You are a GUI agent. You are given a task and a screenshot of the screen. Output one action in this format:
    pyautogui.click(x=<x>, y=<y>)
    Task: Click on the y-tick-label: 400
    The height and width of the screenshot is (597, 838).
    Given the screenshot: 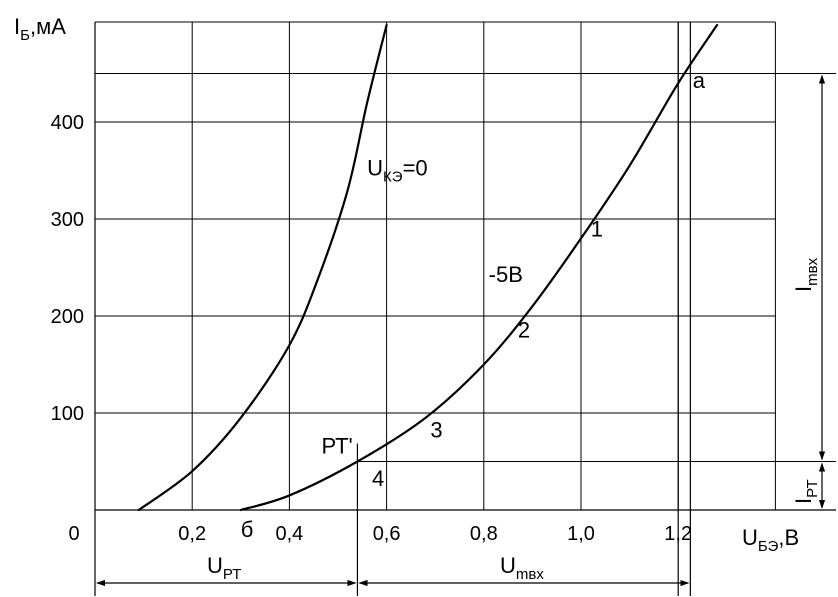 What is the action you would take?
    pyautogui.click(x=67, y=123)
    